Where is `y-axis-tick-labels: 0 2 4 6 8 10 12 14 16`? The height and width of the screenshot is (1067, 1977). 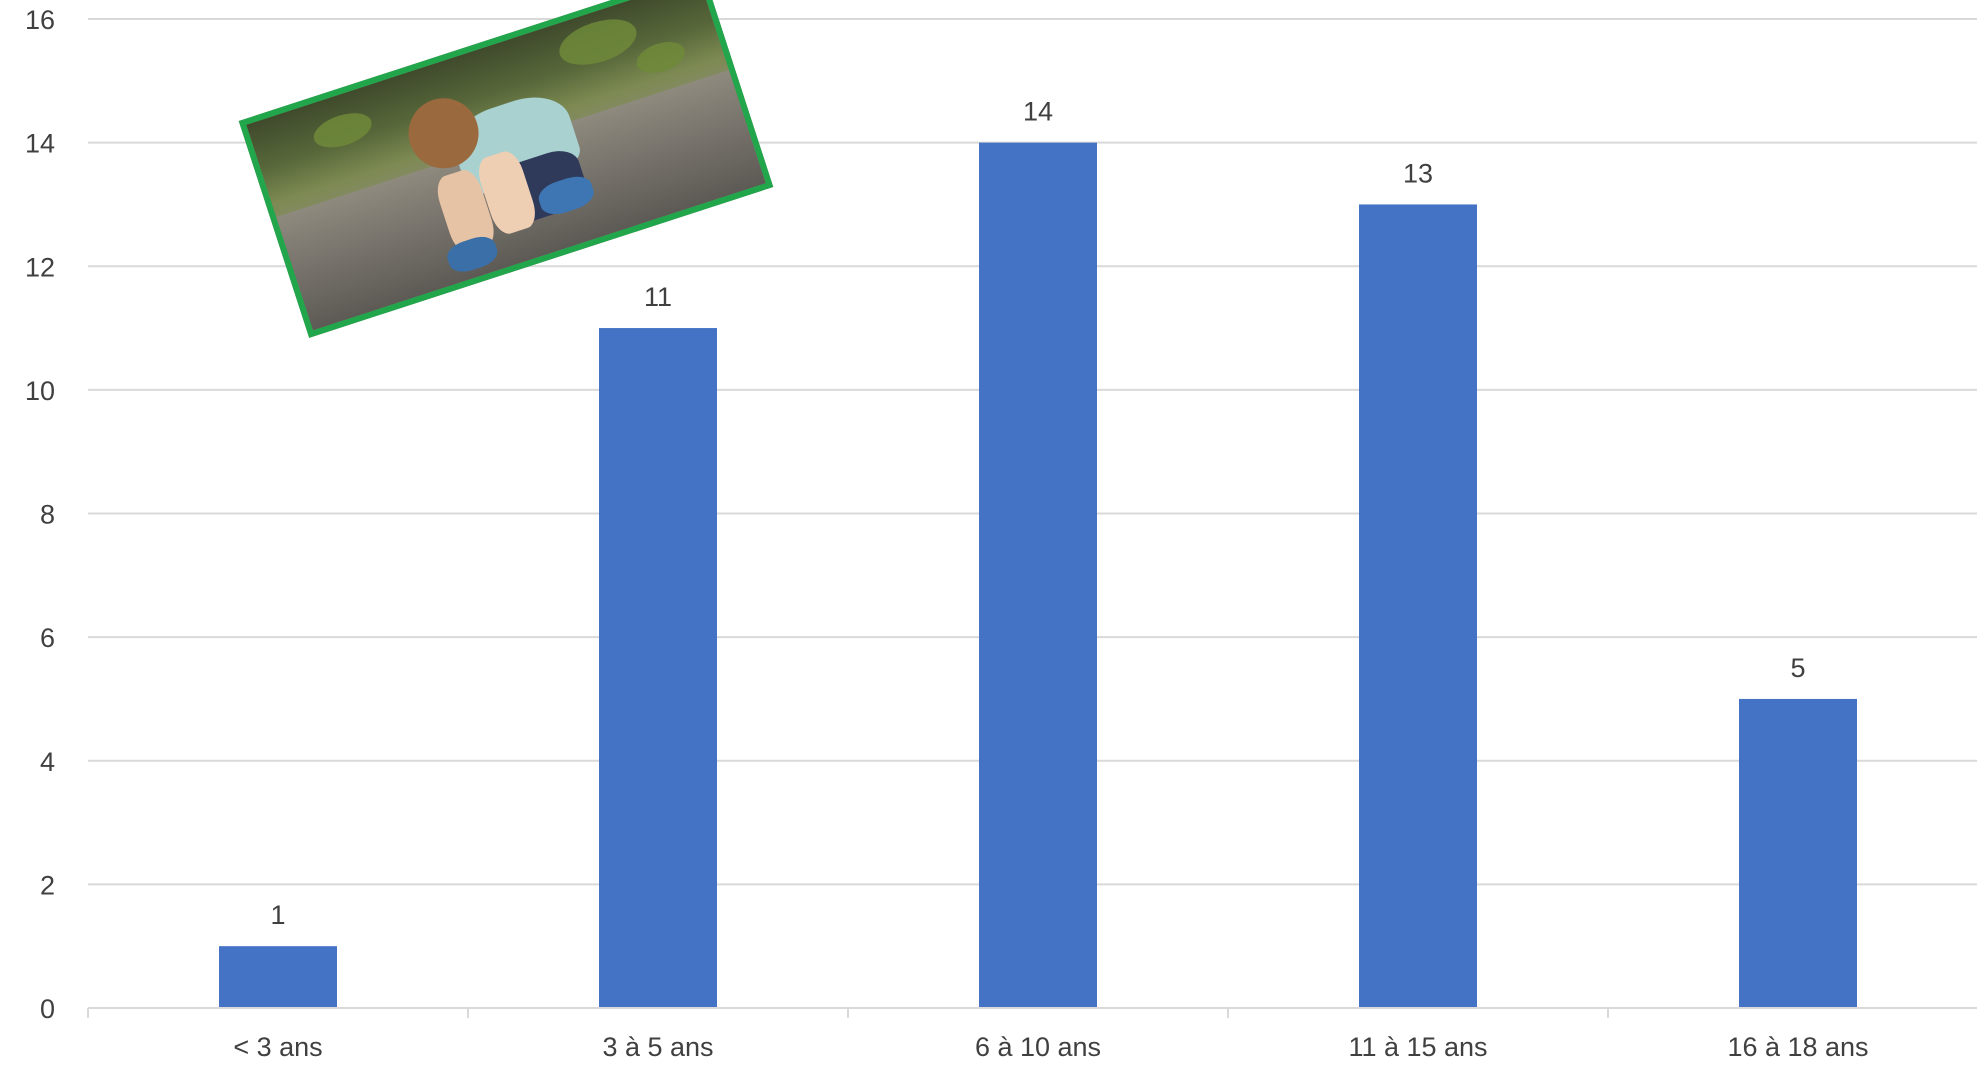 y-axis-tick-labels: 0 2 4 6 8 10 12 14 16 is located at coordinates (40, 514).